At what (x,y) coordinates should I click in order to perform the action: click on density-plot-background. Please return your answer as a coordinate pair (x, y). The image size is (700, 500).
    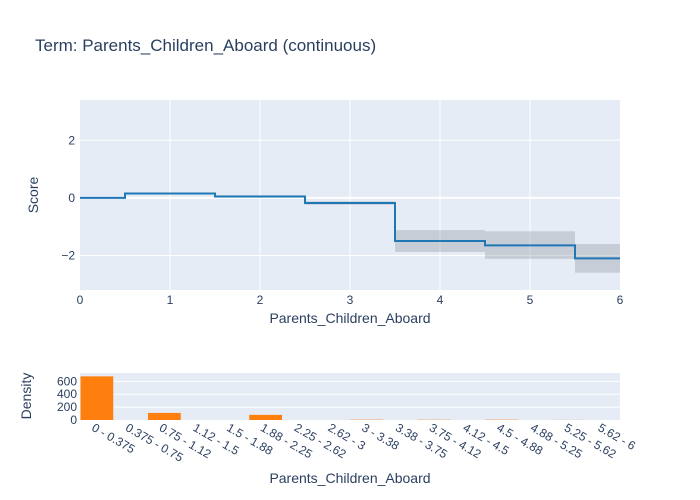
    Looking at the image, I should click on (350, 396).